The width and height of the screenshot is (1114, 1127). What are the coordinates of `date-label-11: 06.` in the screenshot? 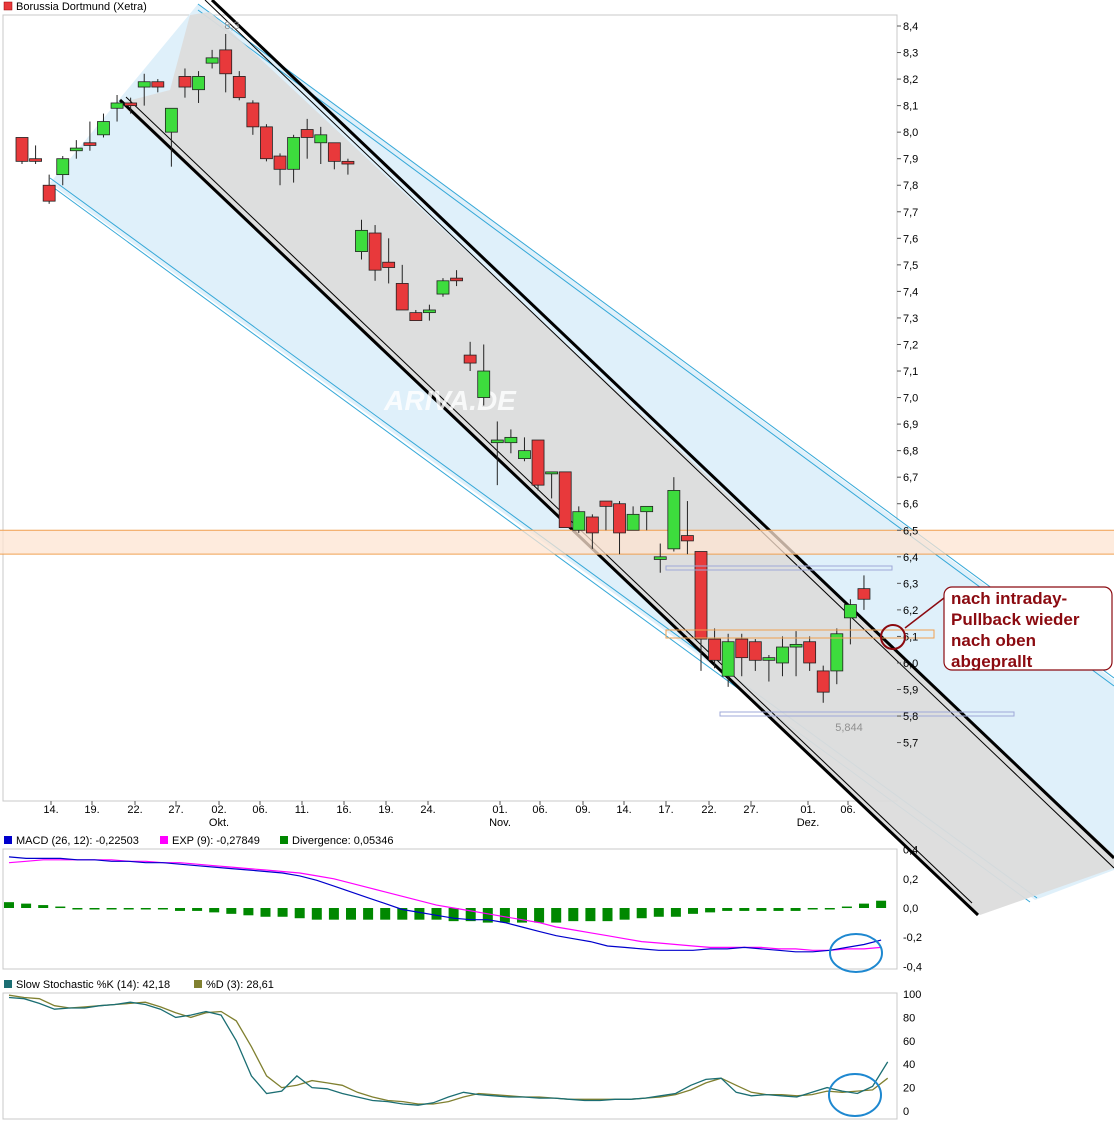 It's located at (539, 810).